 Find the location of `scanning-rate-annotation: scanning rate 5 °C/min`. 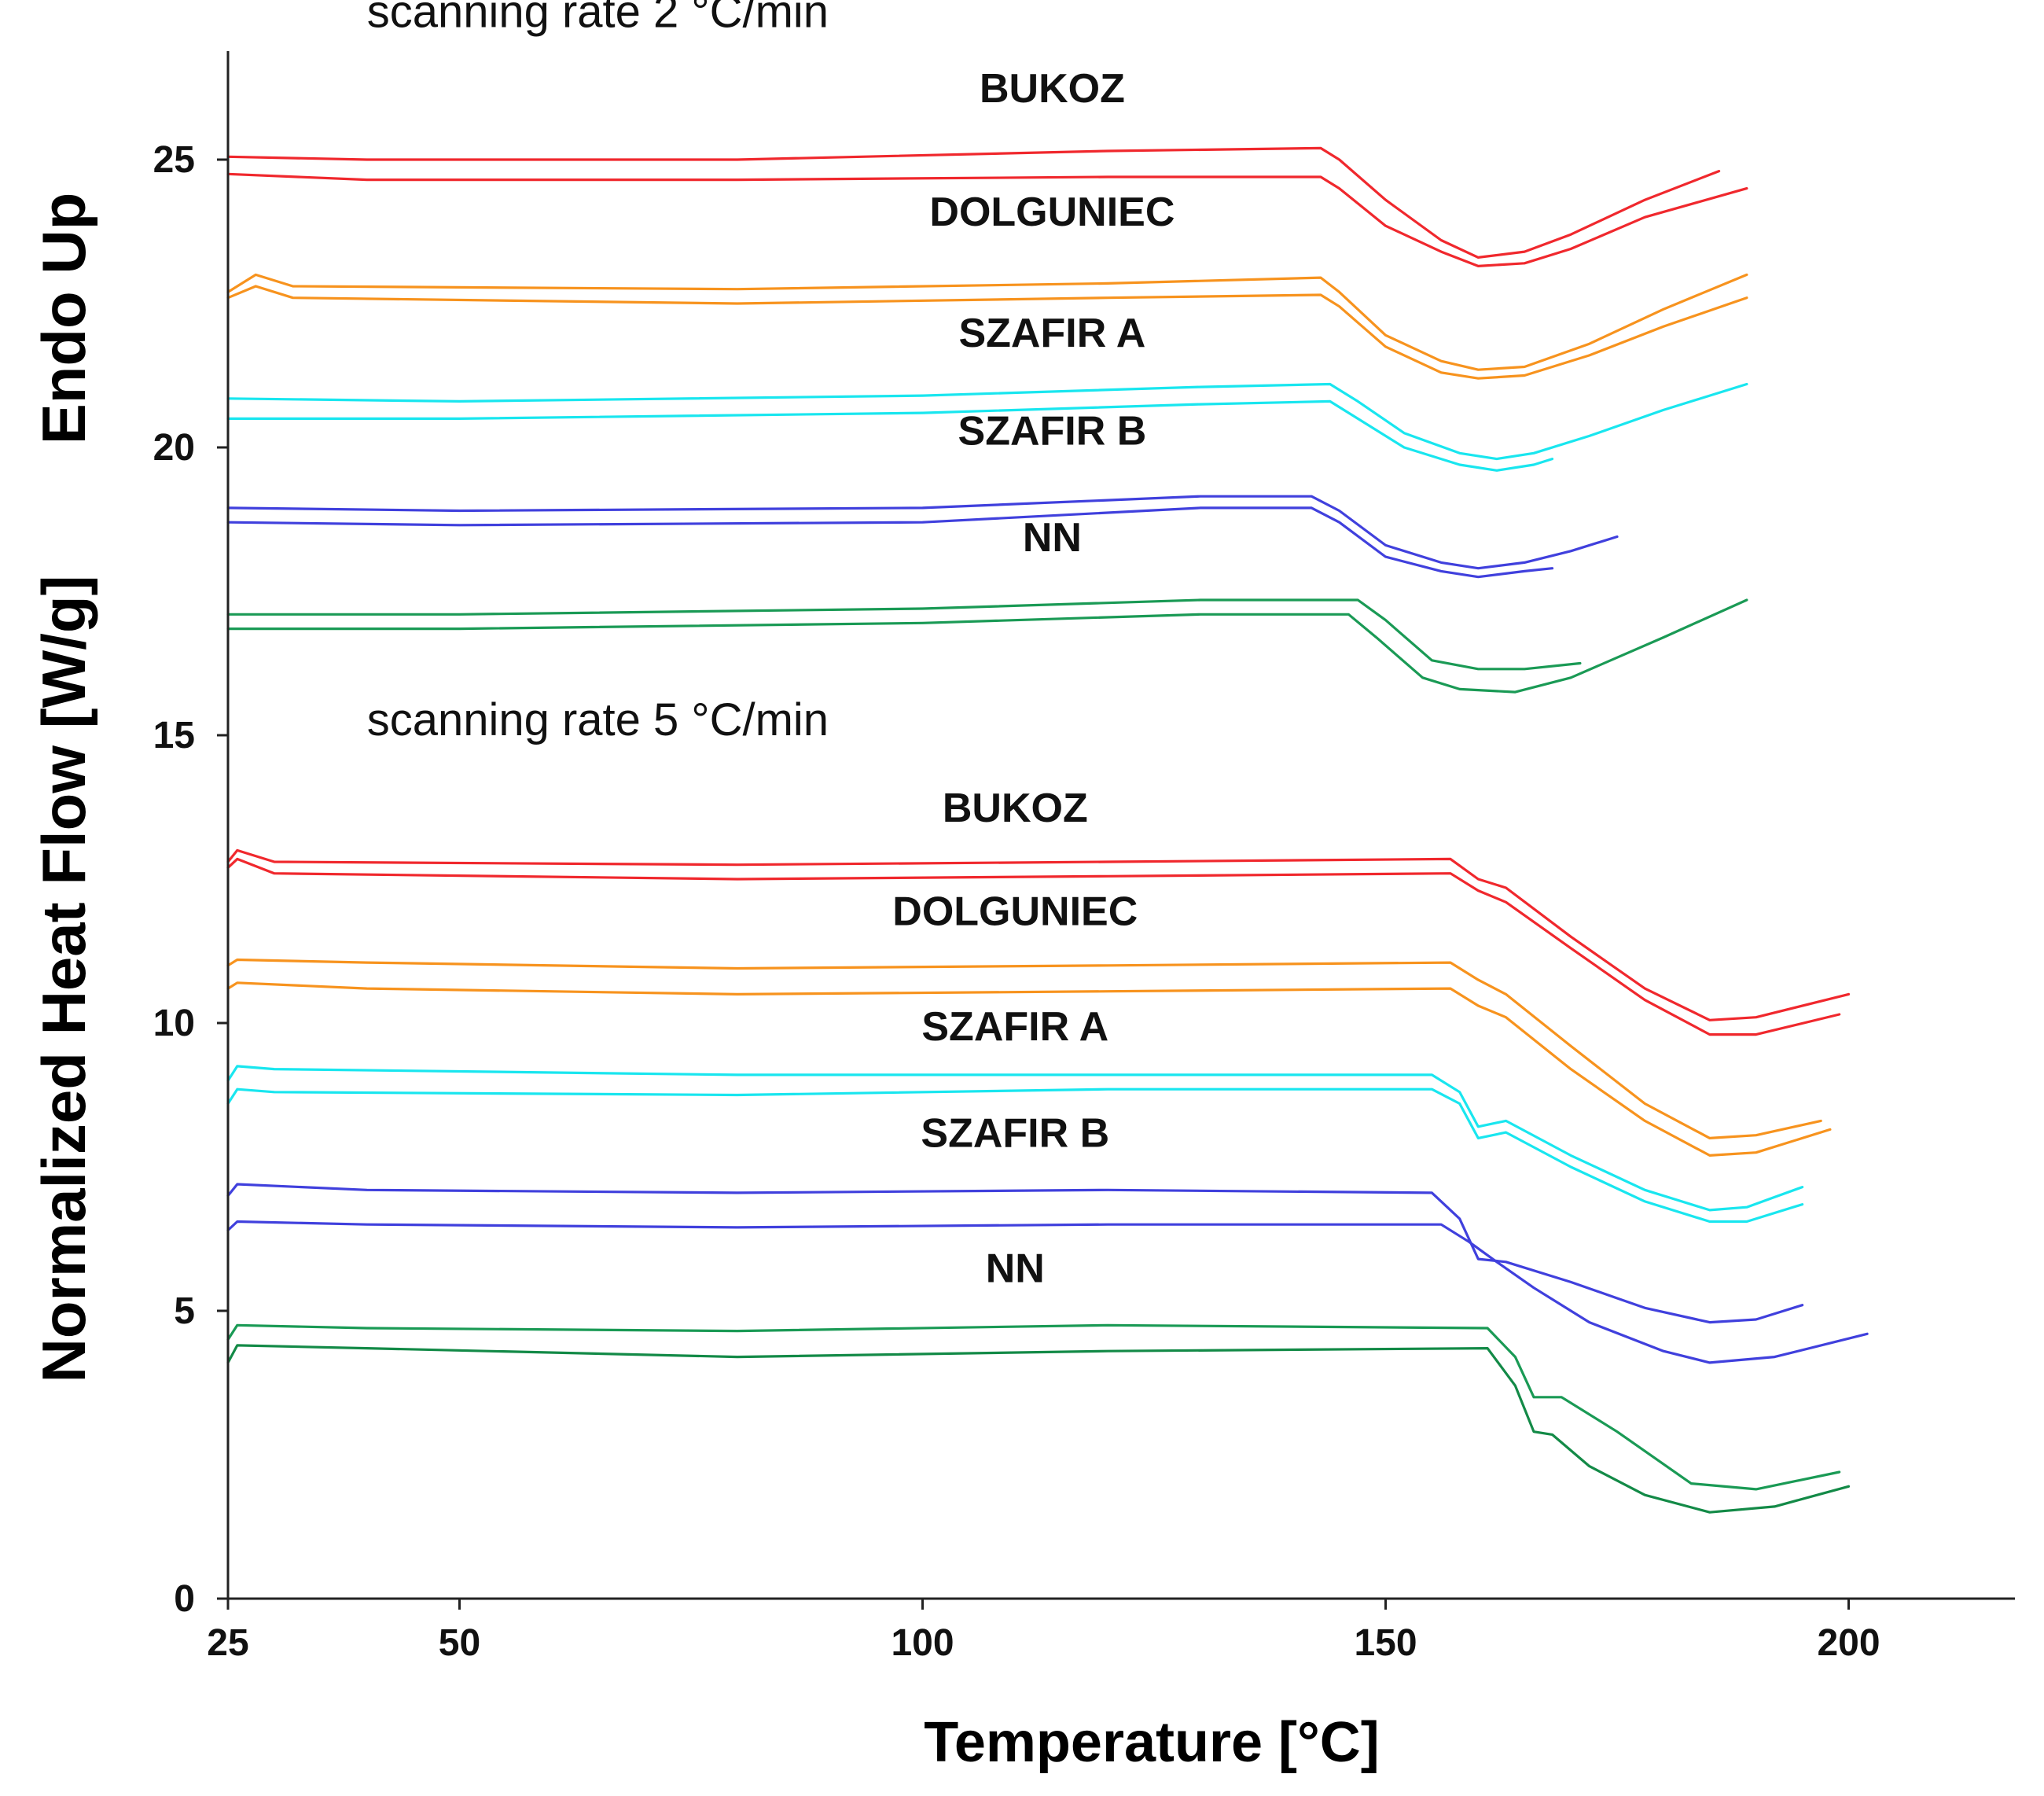

scanning-rate-annotation: scanning rate 5 °C/min is located at coordinates (598, 719).